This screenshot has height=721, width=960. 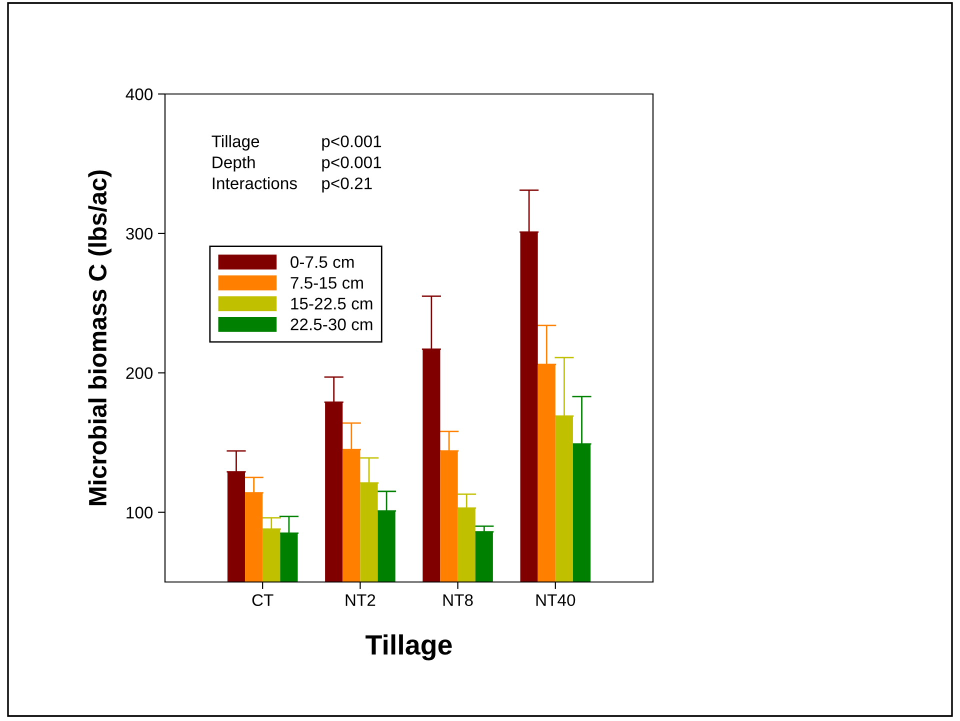 What do you see at coordinates (100, 338) in the screenshot?
I see `y-axis-title: Microbial biomass C (lbs/ac)` at bounding box center [100, 338].